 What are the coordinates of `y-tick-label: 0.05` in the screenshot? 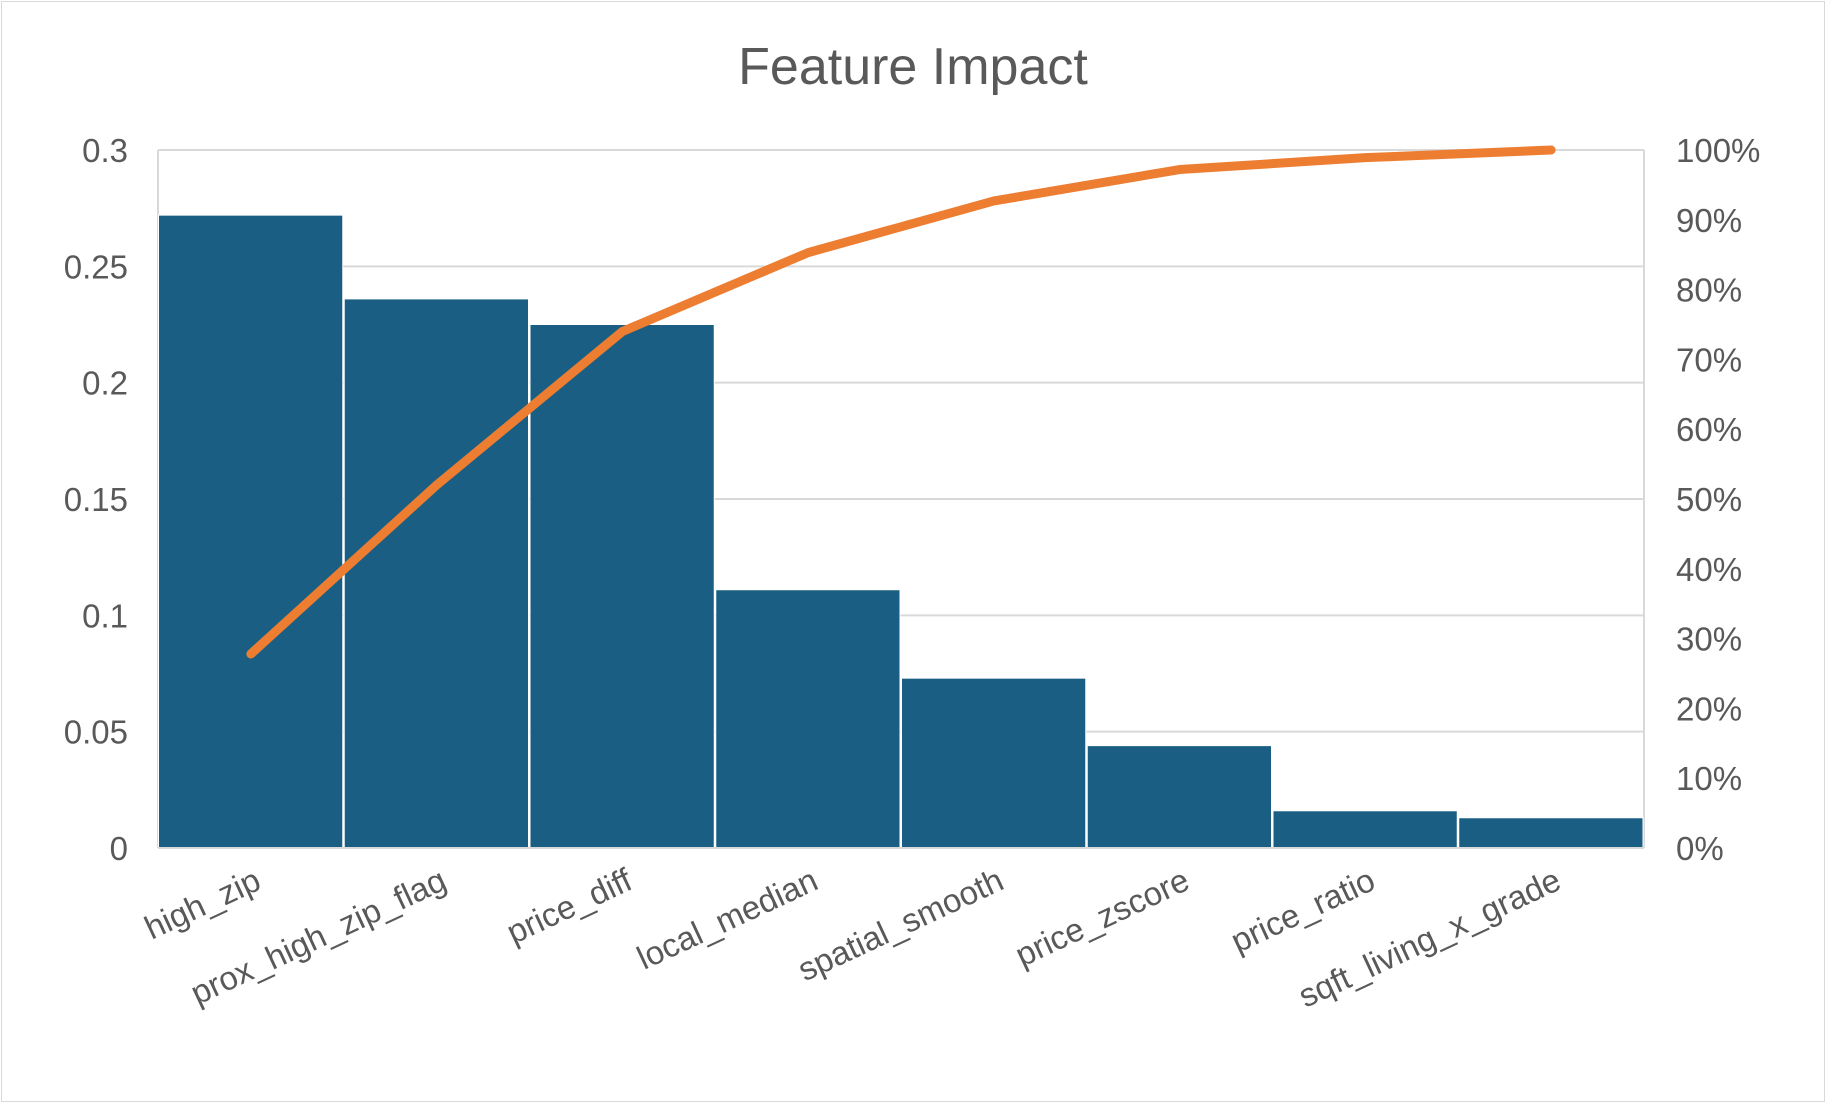 It's located at (96, 732).